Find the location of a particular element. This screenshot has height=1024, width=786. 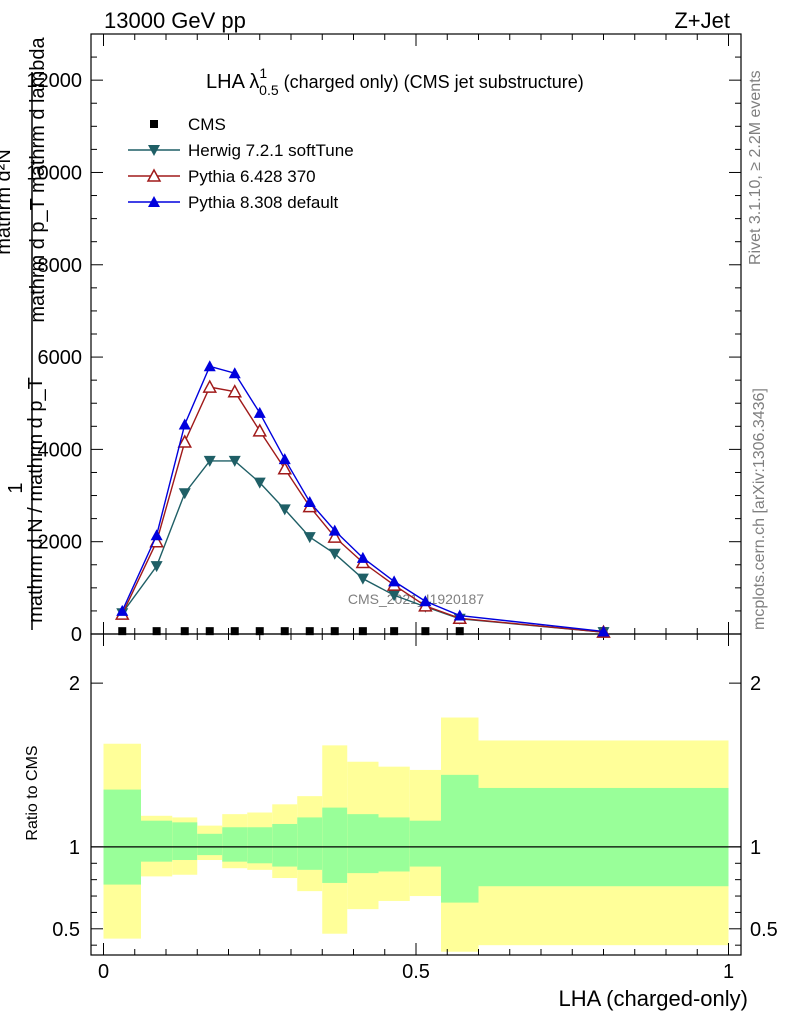

y-tick-label: 0 is located at coordinates (76, 635).